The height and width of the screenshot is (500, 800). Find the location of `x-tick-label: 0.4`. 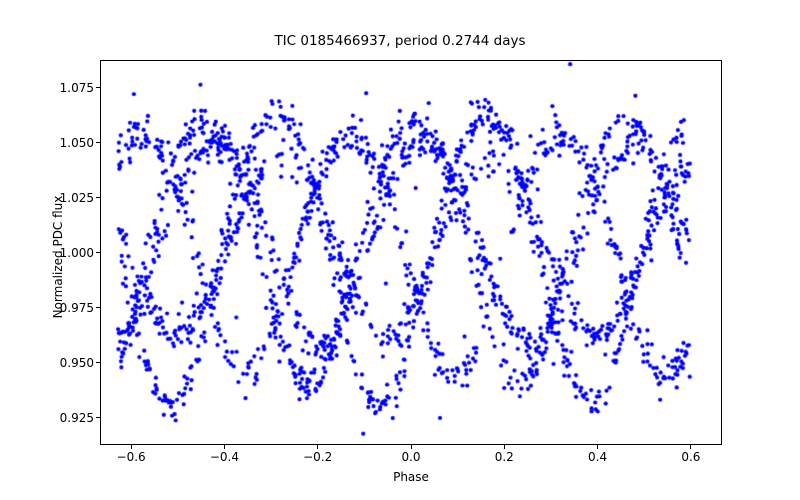

x-tick-label: 0.4 is located at coordinates (598, 457).